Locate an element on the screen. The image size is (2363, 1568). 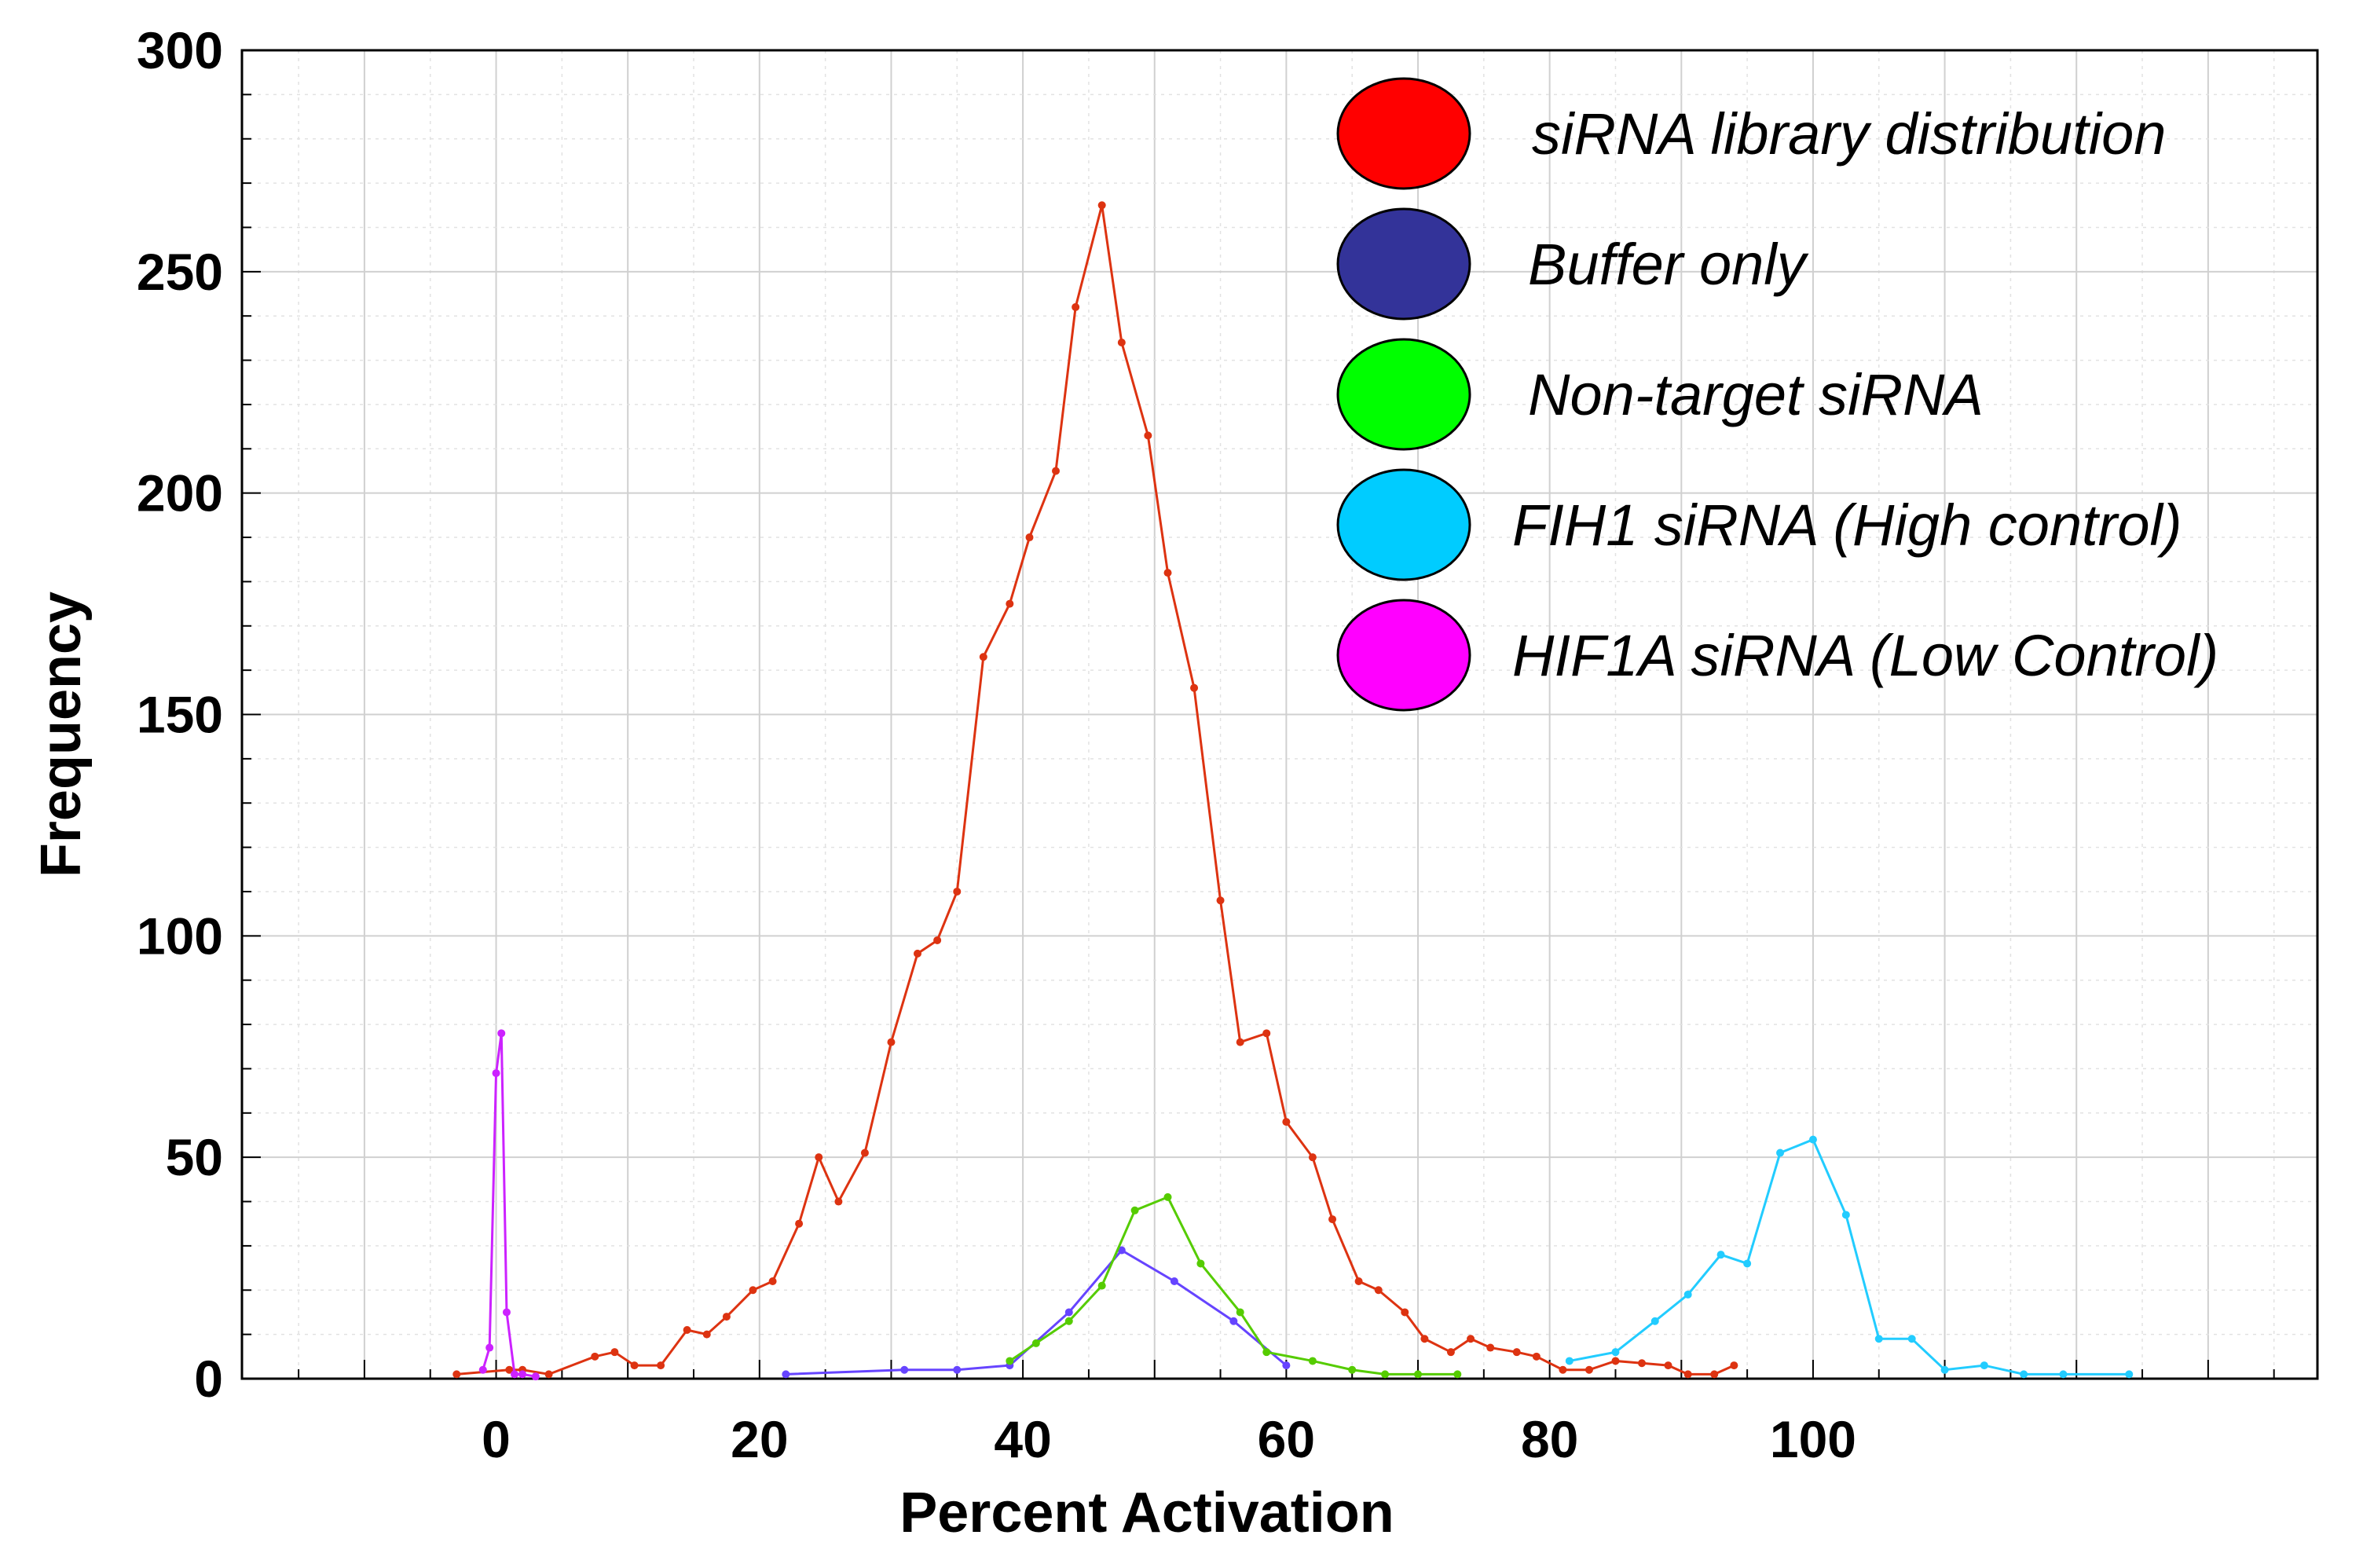
y-tick-label: 250 is located at coordinates (180, 272).